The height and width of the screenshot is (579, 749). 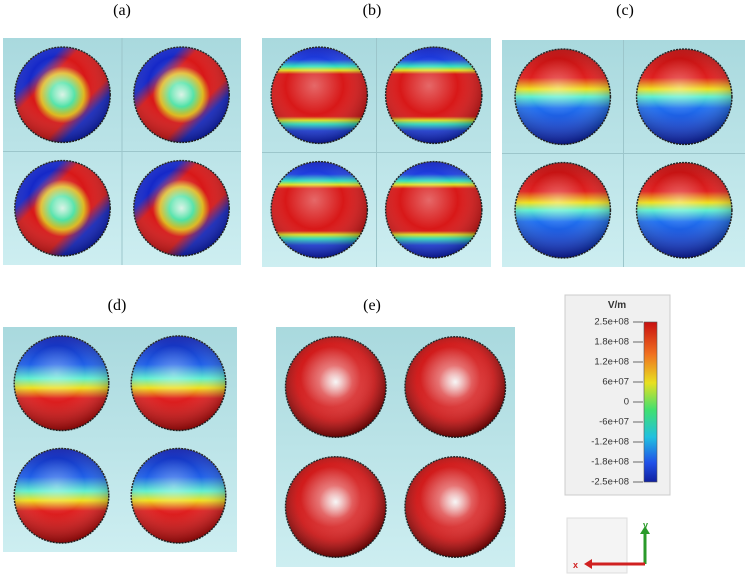 I want to click on colorbar-scale, so click(x=650, y=402).